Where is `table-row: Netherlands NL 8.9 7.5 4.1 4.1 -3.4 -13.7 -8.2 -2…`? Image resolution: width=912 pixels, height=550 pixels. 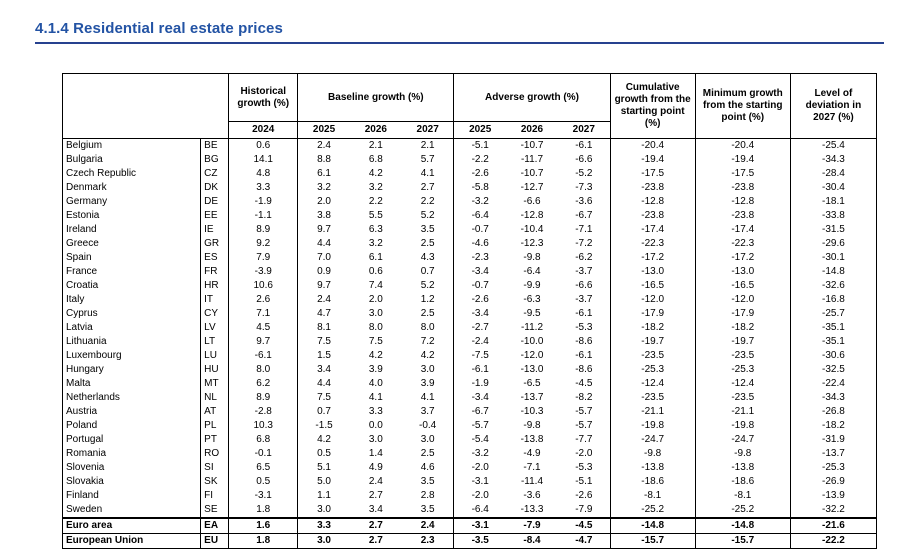 table-row: Netherlands NL 8.9 7.5 4.1 4.1 -3.4 -13.7 -8.2 -2… is located at coordinates (470, 398).